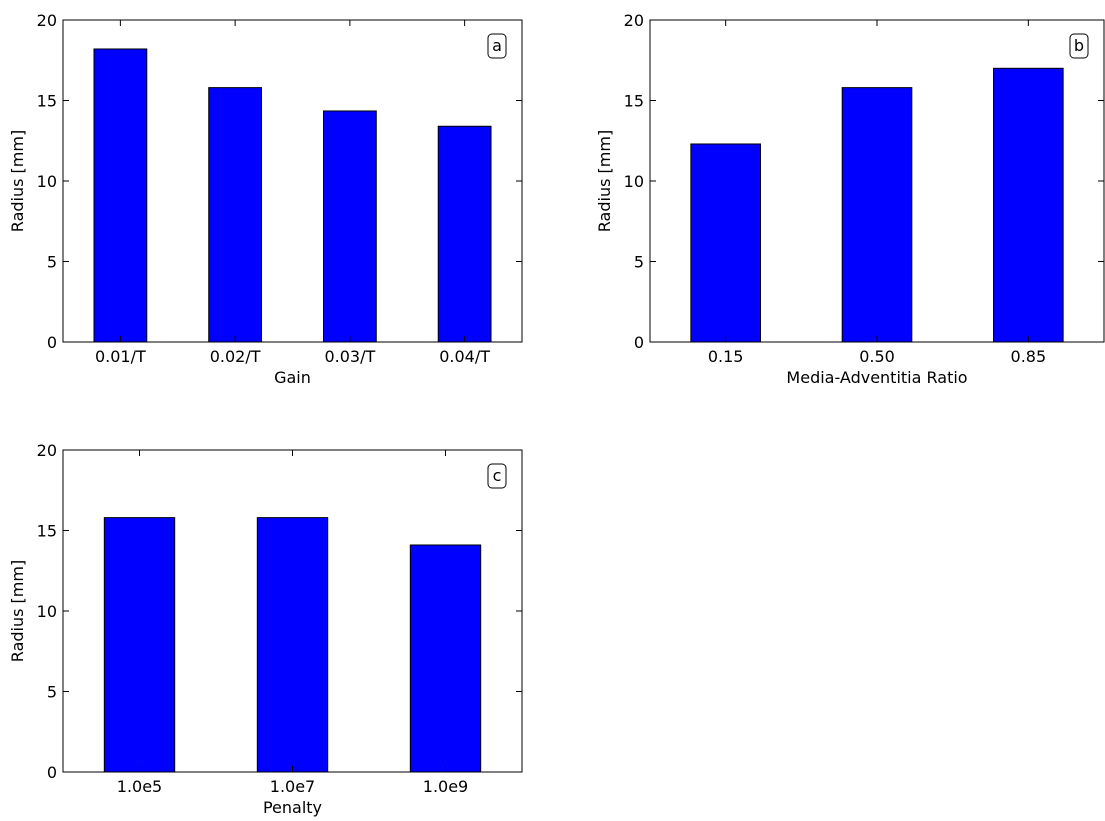 This screenshot has height=821, width=1105. Describe the element at coordinates (726, 356) in the screenshot. I see `x-tick-label: 0.15` at that location.